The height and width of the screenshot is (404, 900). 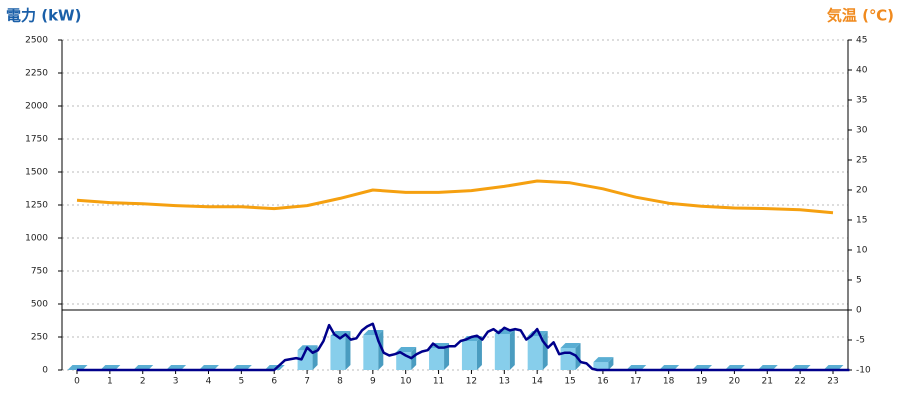 What do you see at coordinates (39, 272) in the screenshot?
I see `y-tick-label: 750` at bounding box center [39, 272].